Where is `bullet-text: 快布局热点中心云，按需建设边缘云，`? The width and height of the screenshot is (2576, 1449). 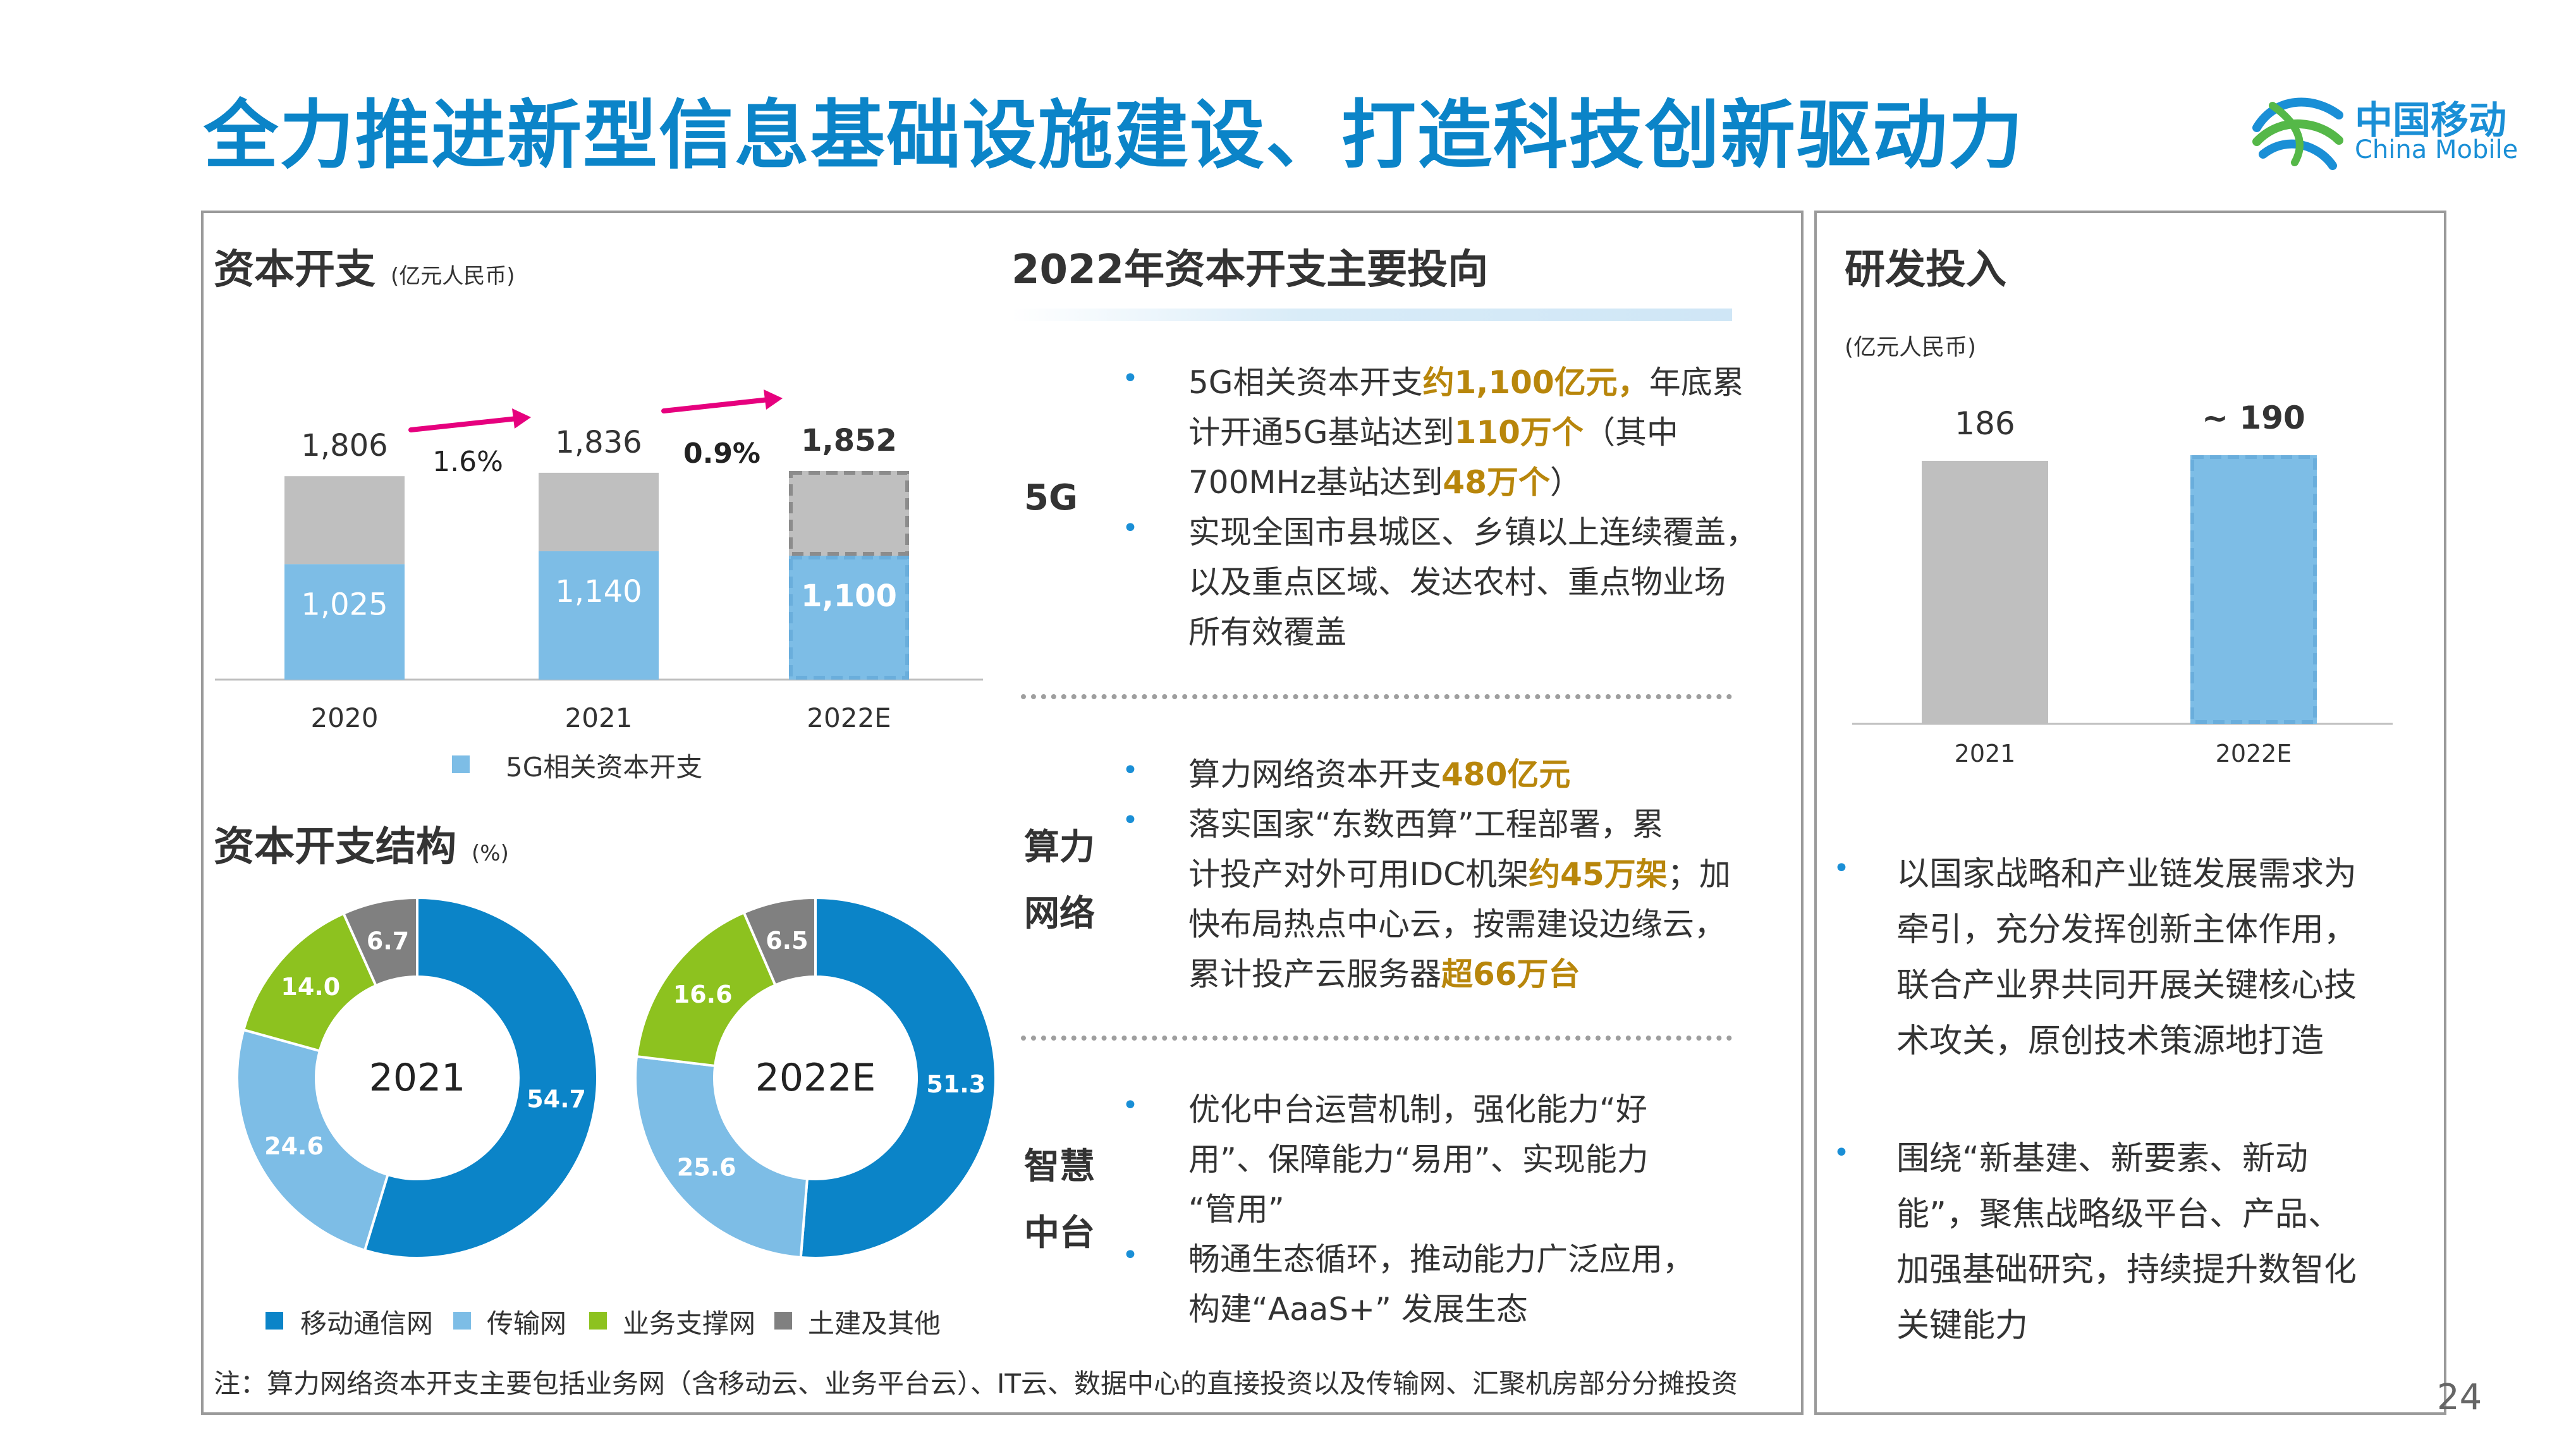 bullet-text: 快布局热点中心云，按需建设边缘云， is located at coordinates (1457, 924).